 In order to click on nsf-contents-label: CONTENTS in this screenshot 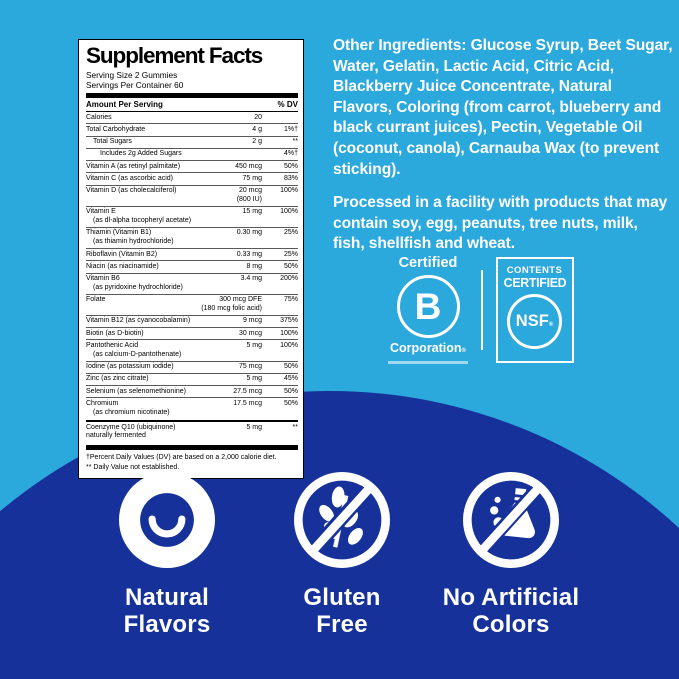, I will do `click(534, 270)`.